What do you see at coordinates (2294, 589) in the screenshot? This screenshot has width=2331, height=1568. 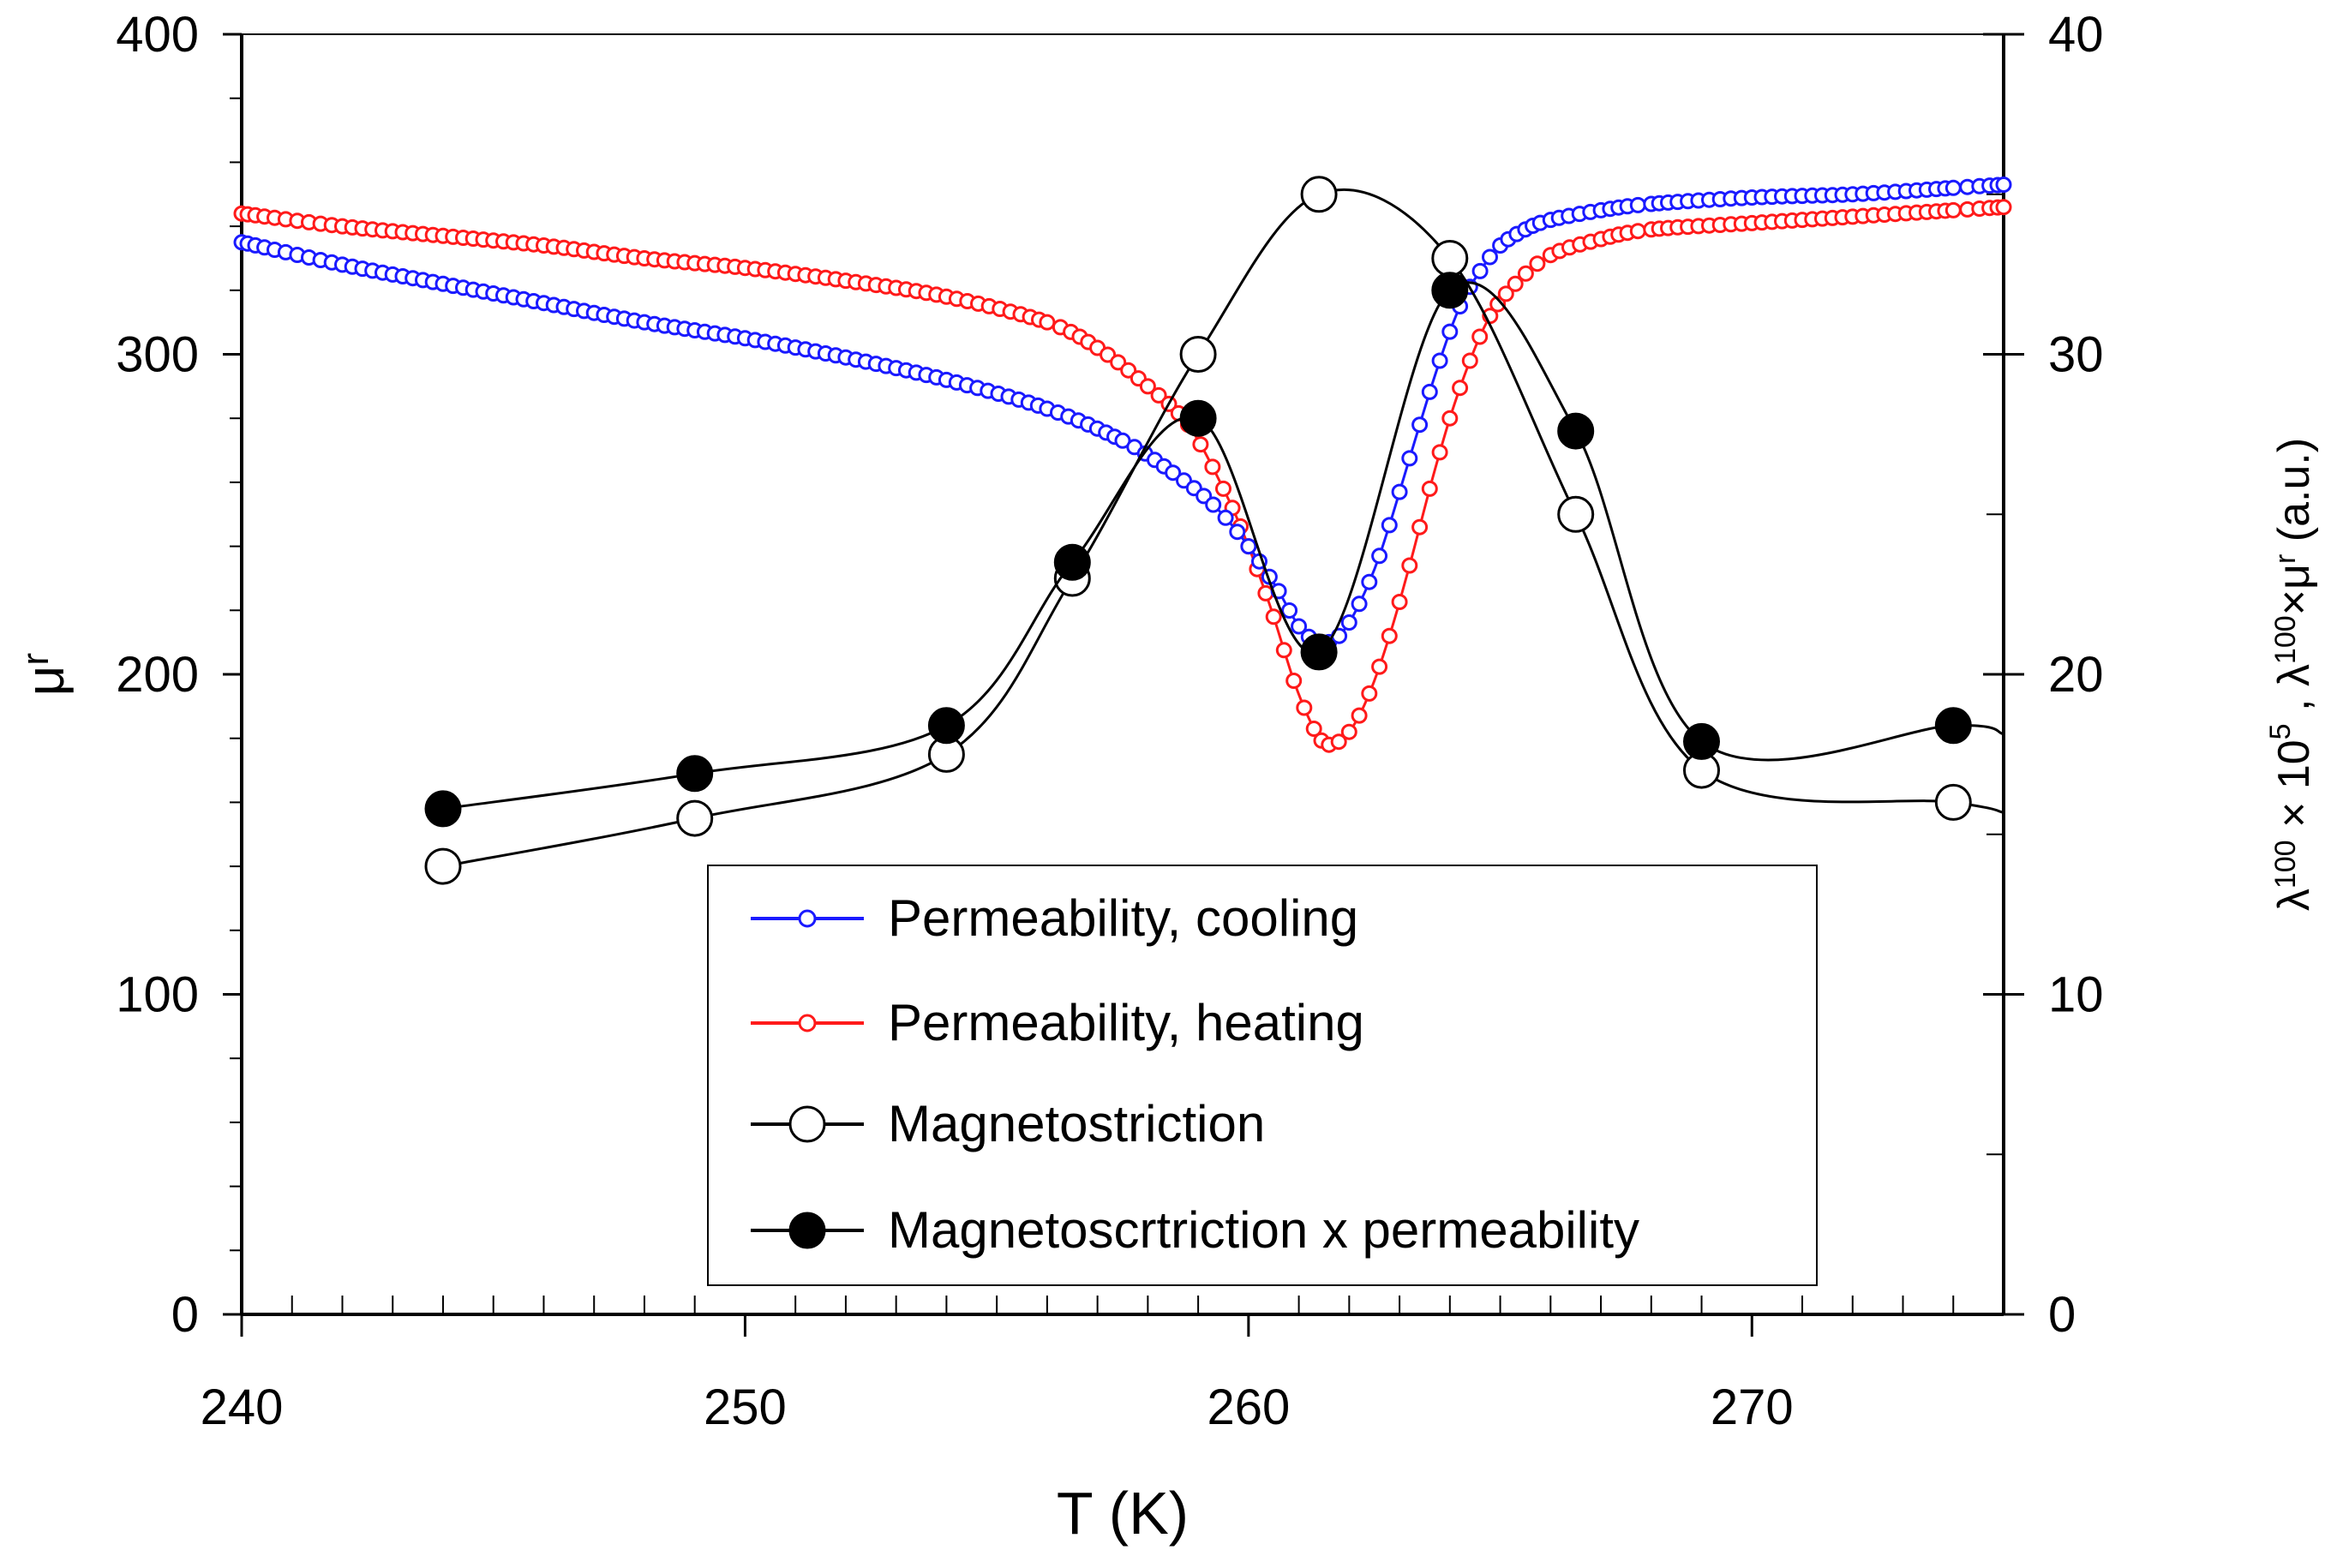 I see `y2-label-times-2: ×μ` at bounding box center [2294, 589].